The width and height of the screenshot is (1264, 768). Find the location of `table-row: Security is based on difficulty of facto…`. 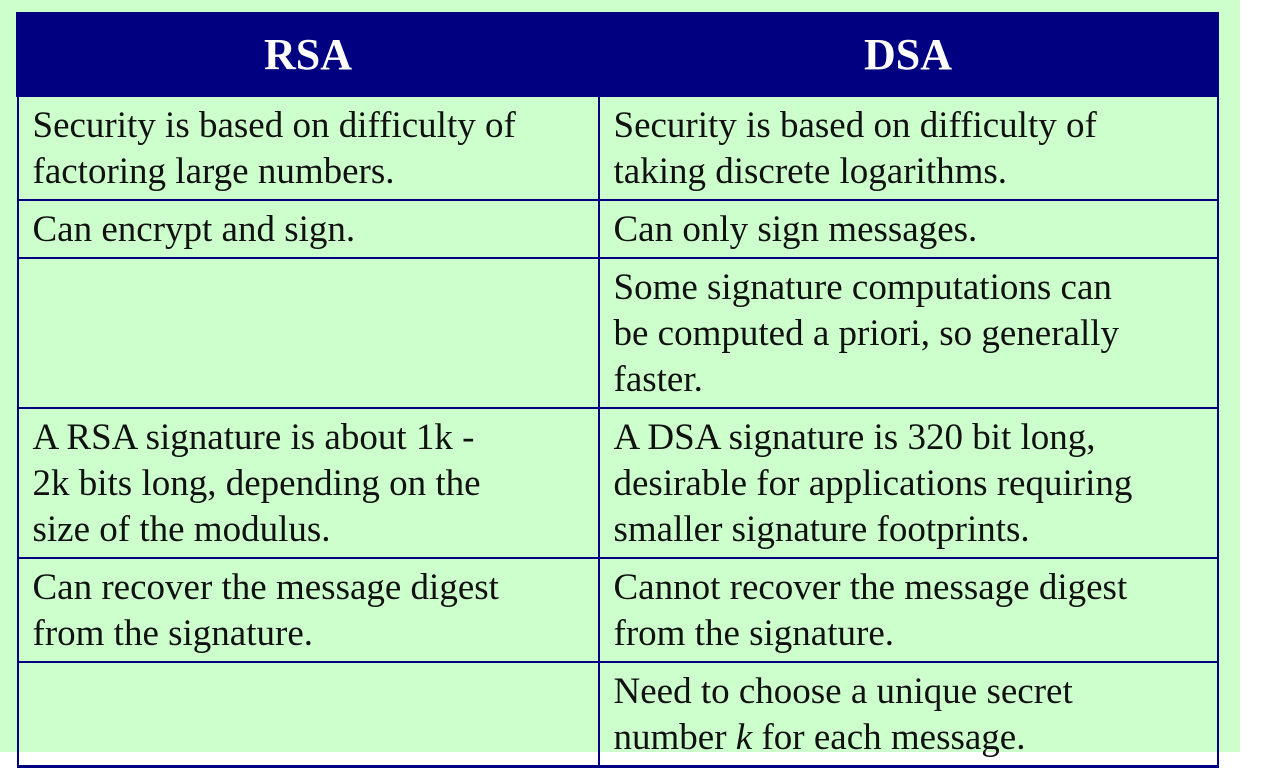

table-row: Security is based on difficulty of facto… is located at coordinates (617, 147).